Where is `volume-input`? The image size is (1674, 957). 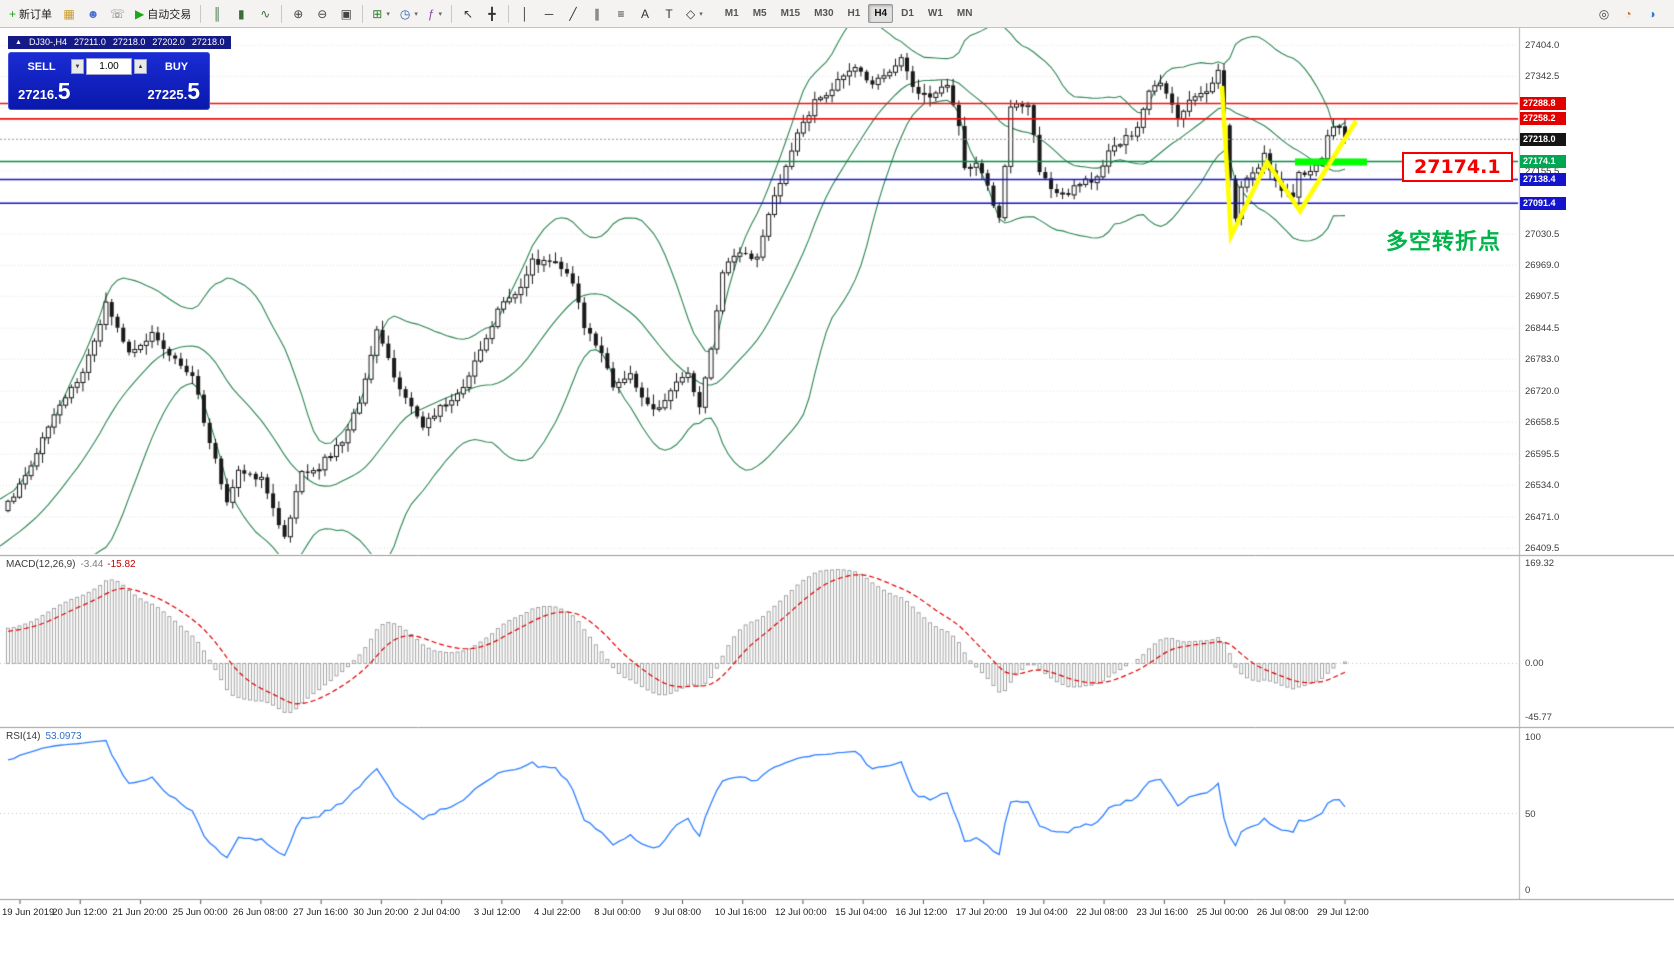 volume-input is located at coordinates (109, 66).